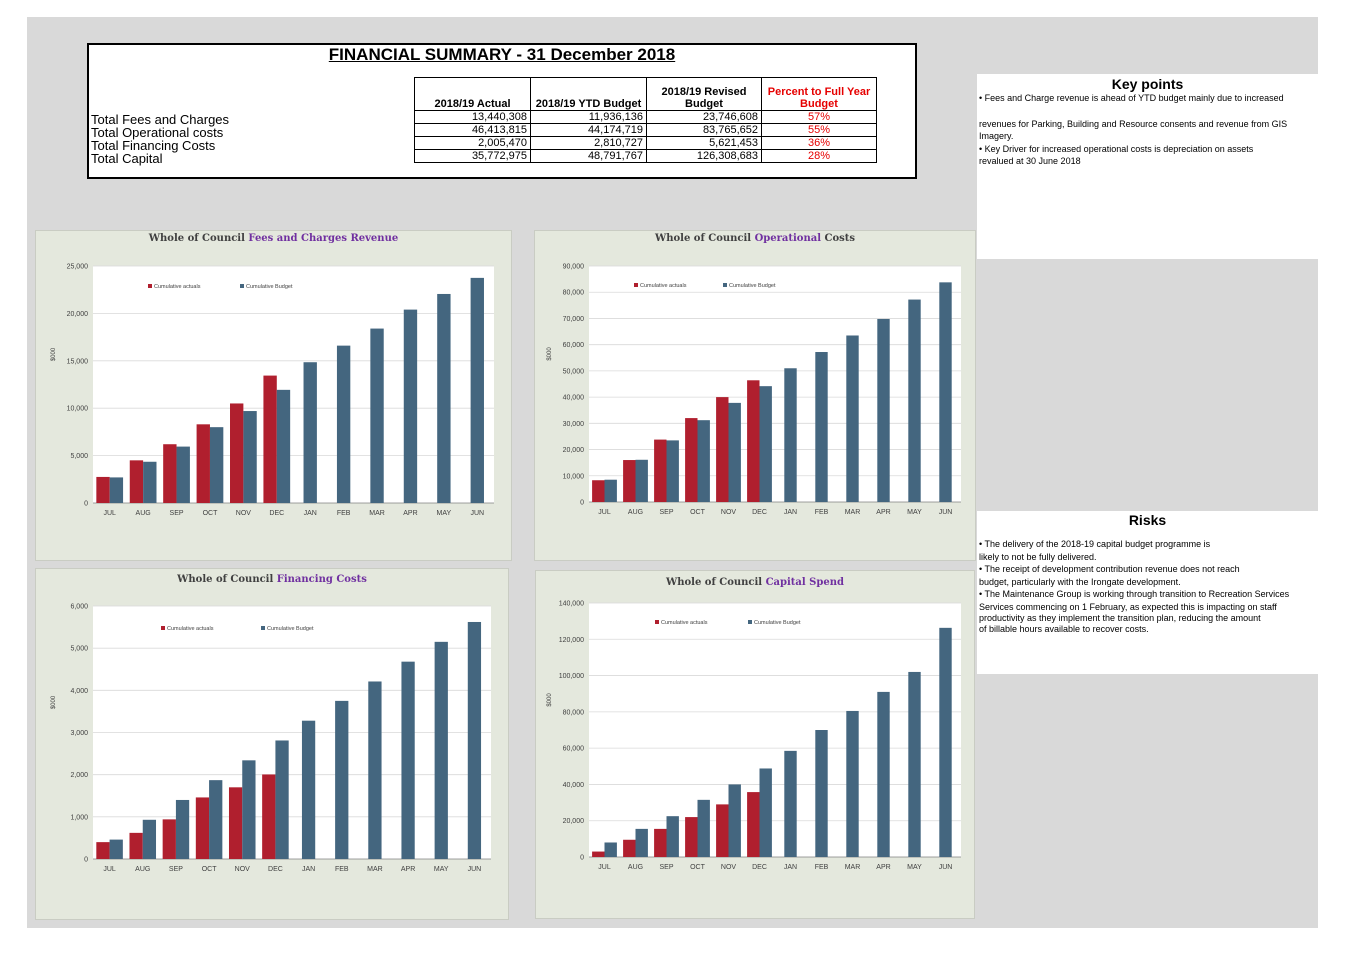 This screenshot has height=966, width=1366. I want to click on chart-title: Whole of Council Operational Costs, so click(754, 238).